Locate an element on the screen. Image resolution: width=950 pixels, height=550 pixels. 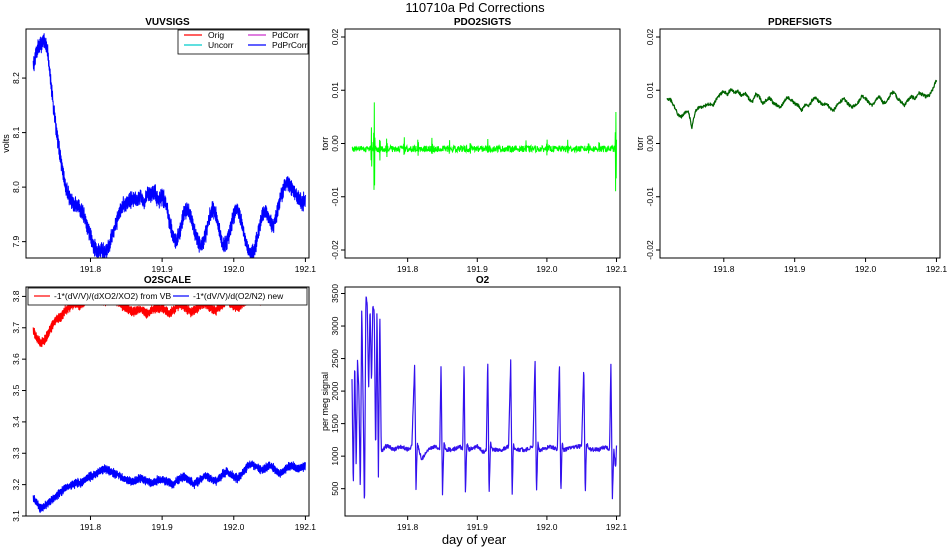
y-tick-label: 8.0 is located at coordinates (16, 187).